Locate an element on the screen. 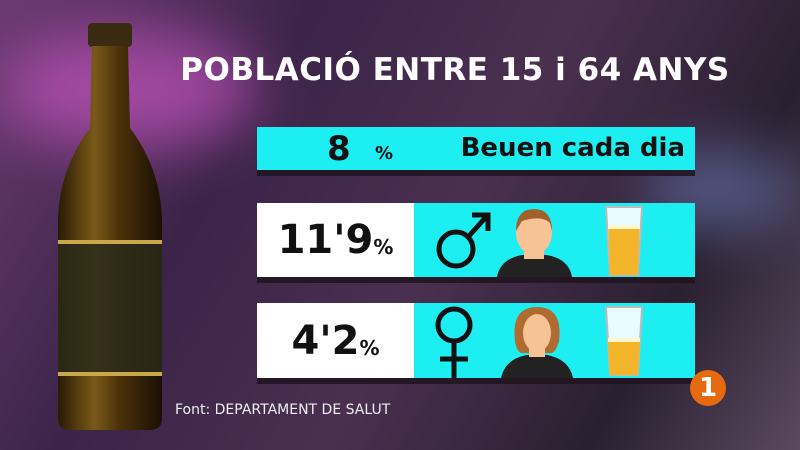  female-value: 4'2 is located at coordinates (325, 340).